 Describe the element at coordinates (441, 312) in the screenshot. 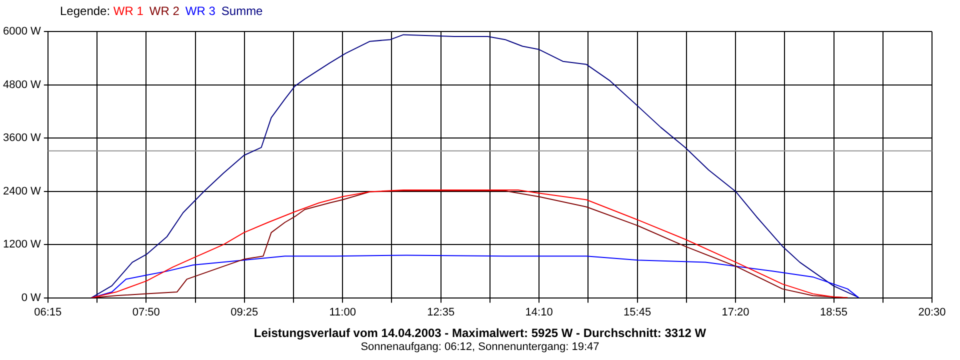

I see `x-tick-label: 12:35` at that location.